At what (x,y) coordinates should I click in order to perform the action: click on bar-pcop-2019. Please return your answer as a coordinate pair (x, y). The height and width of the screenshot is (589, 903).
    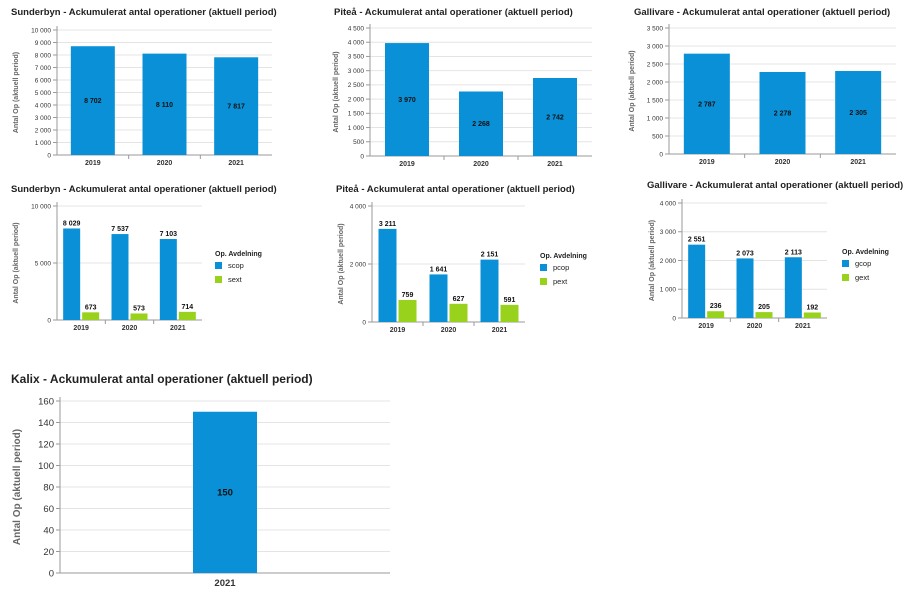
    Looking at the image, I should click on (387, 275).